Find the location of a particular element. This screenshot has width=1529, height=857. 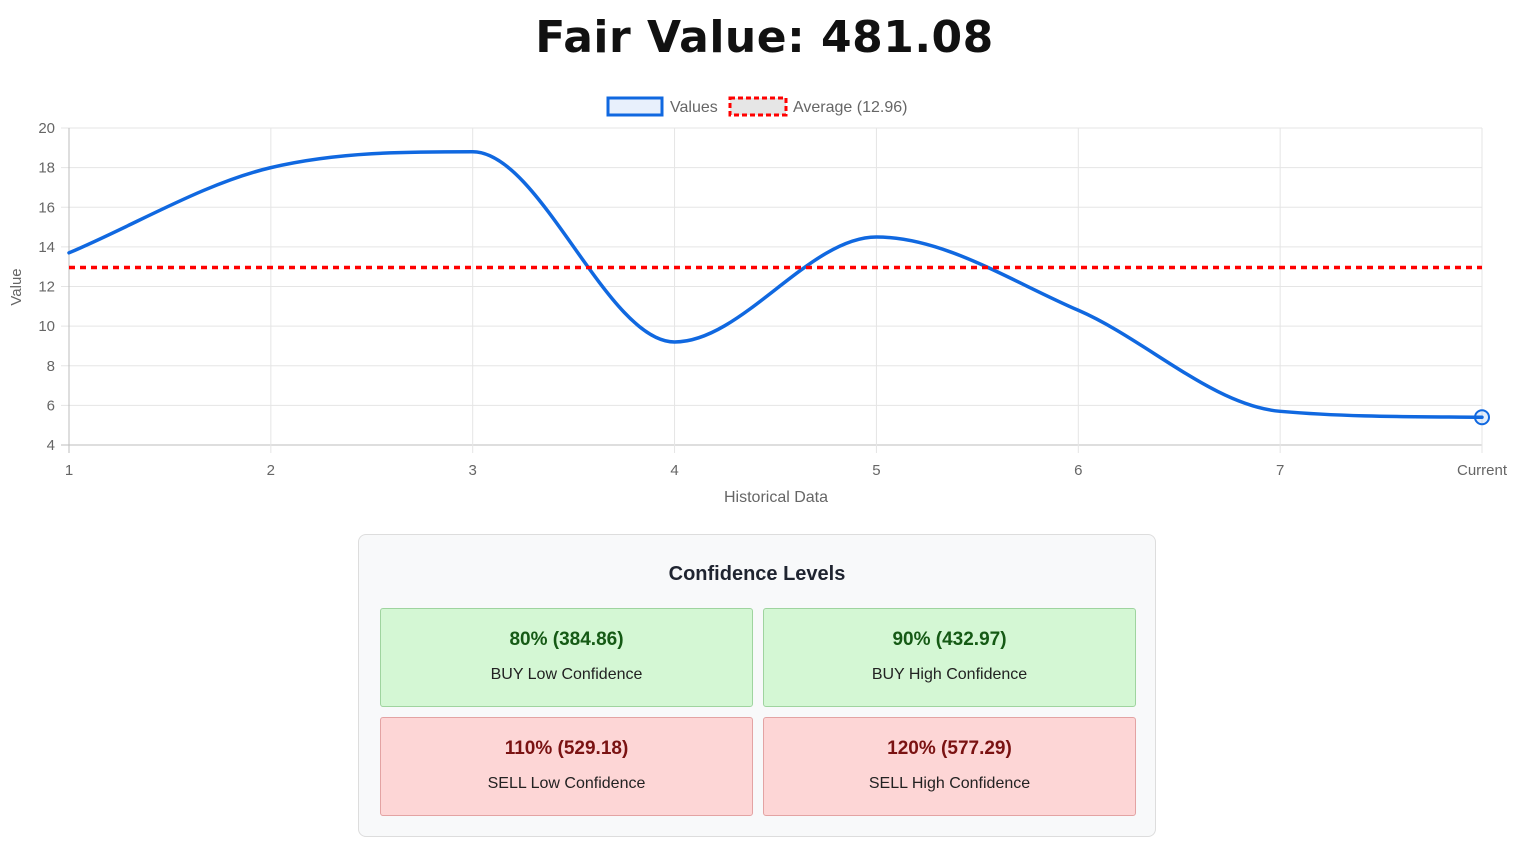

x-tick-label: 6 is located at coordinates (1078, 470).